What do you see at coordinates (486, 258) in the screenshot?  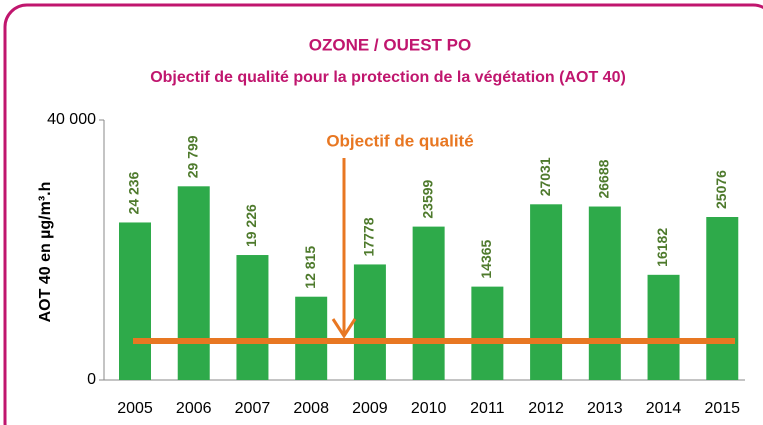 I see `data-label: 14365` at bounding box center [486, 258].